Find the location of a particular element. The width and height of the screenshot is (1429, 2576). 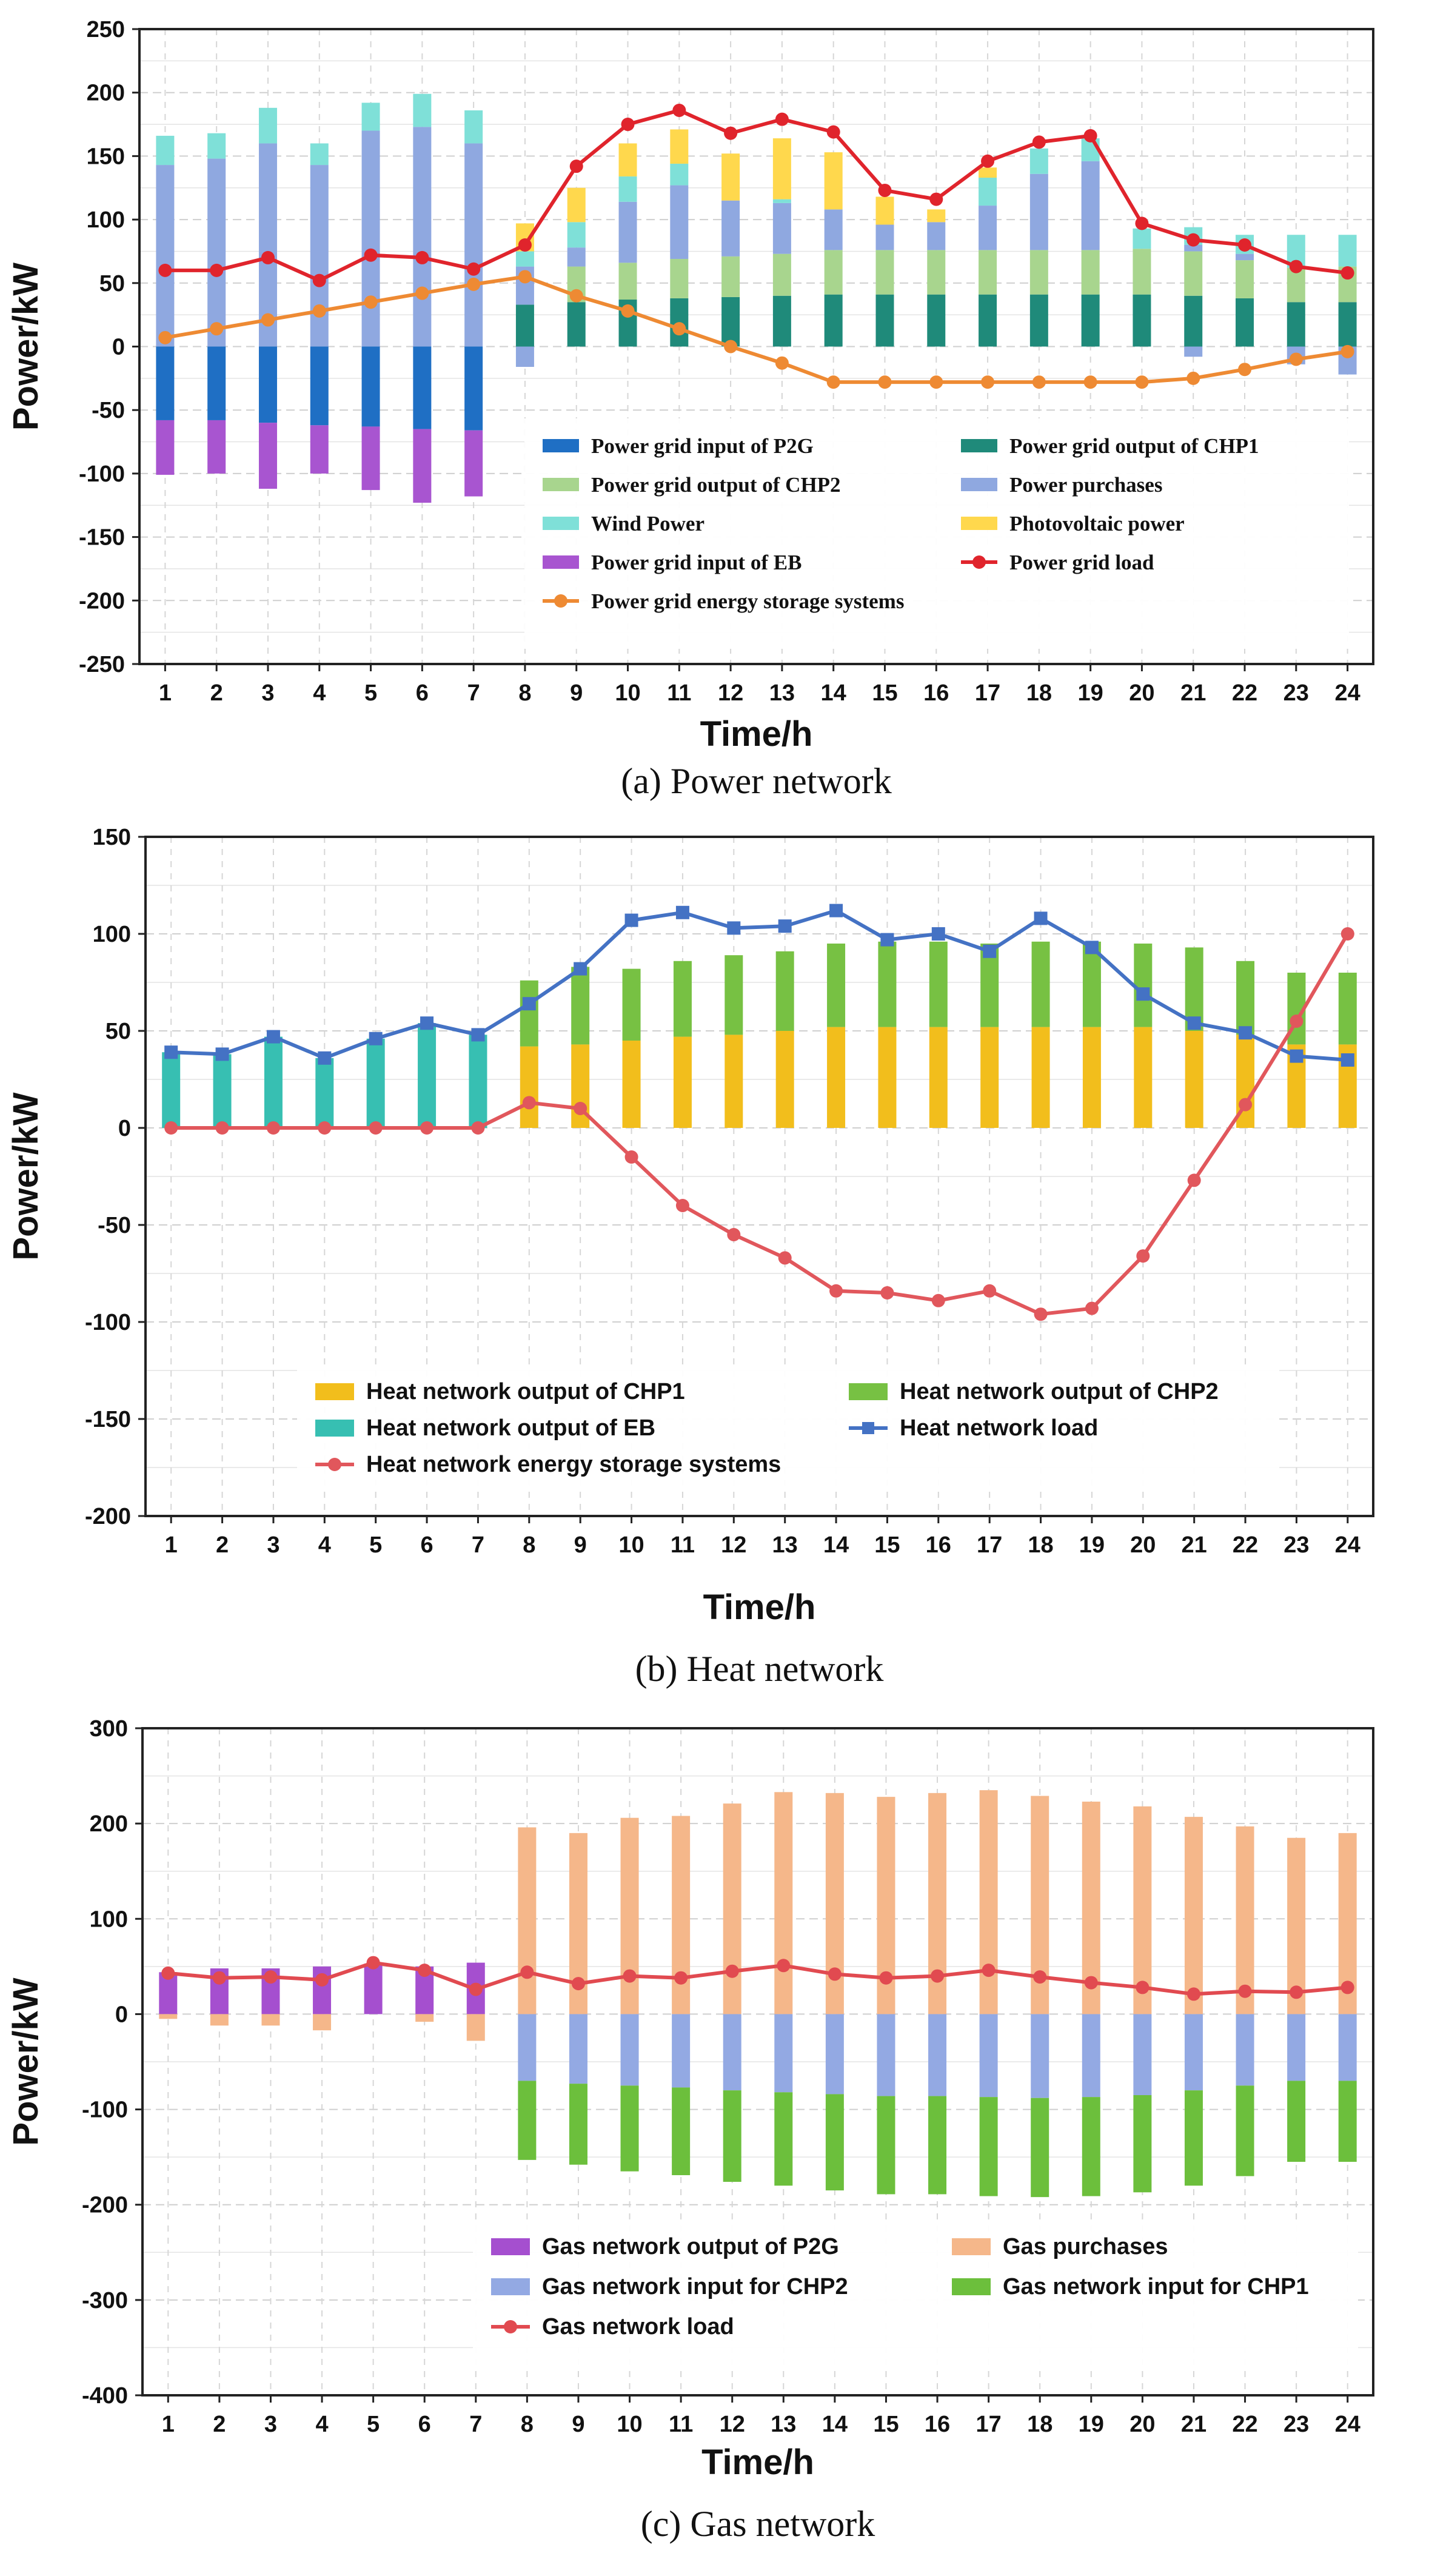

legend-swatch-power-purchases is located at coordinates (979, 484).